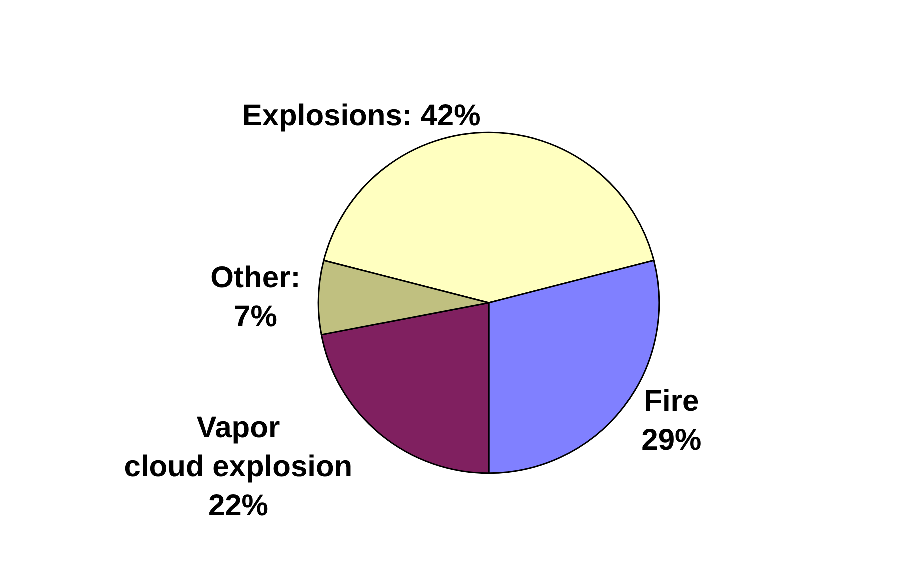  What do you see at coordinates (361, 116) in the screenshot?
I see `data-label: Explosions: 42%` at bounding box center [361, 116].